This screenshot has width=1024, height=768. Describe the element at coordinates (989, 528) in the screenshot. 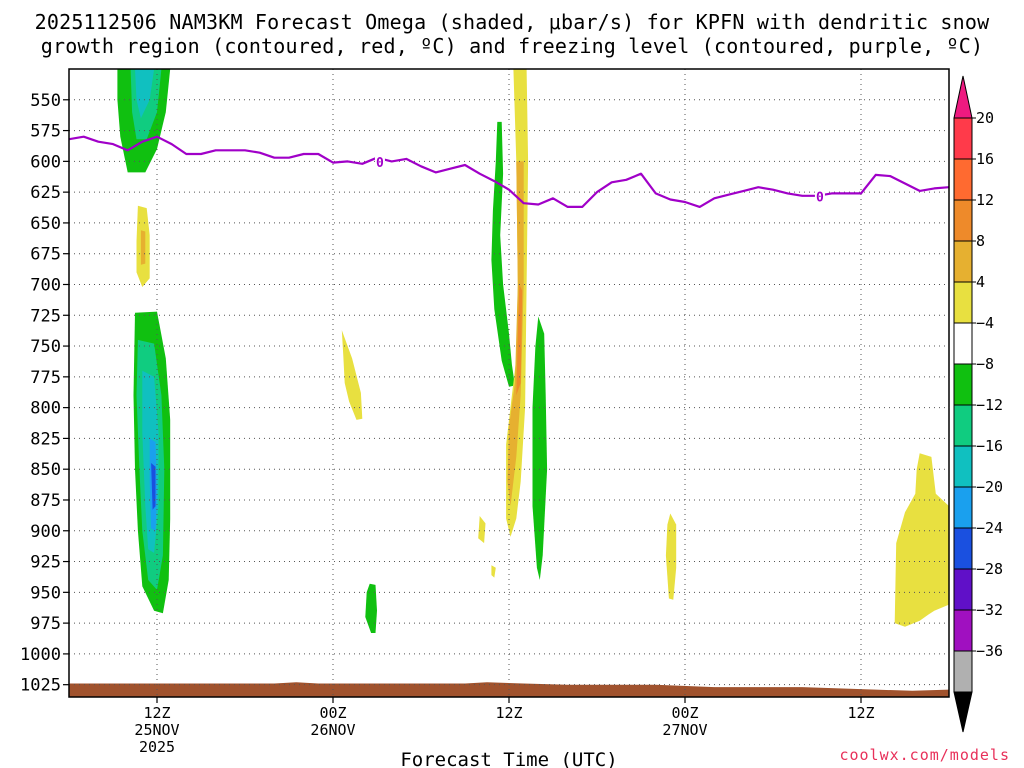

I see `colorbar-label: −24` at that location.